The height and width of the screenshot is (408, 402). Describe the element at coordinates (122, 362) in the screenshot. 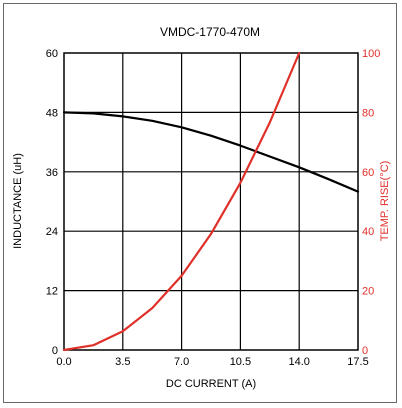

I see `x-tick-label: 3.5` at that location.